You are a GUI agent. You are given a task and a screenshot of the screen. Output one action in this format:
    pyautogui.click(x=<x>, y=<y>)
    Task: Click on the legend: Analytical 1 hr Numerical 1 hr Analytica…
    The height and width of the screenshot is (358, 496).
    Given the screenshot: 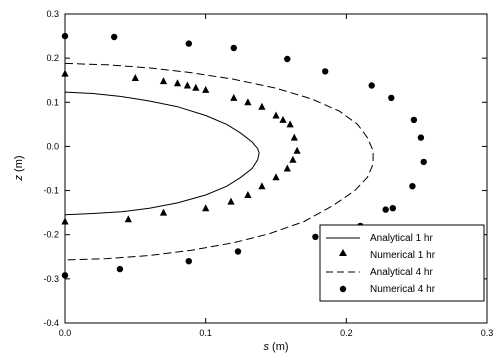 What is the action you would take?
    pyautogui.click(x=402, y=263)
    